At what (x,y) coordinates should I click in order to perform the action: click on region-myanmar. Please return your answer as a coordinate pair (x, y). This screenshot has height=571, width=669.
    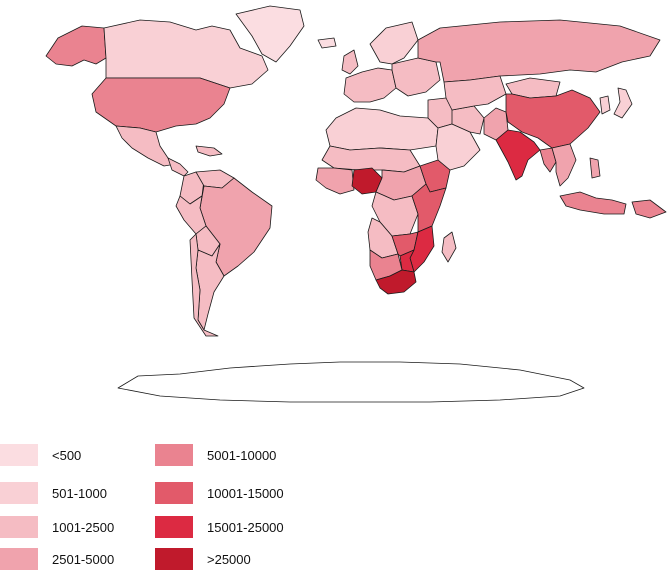
    Looking at the image, I should click on (548, 160).